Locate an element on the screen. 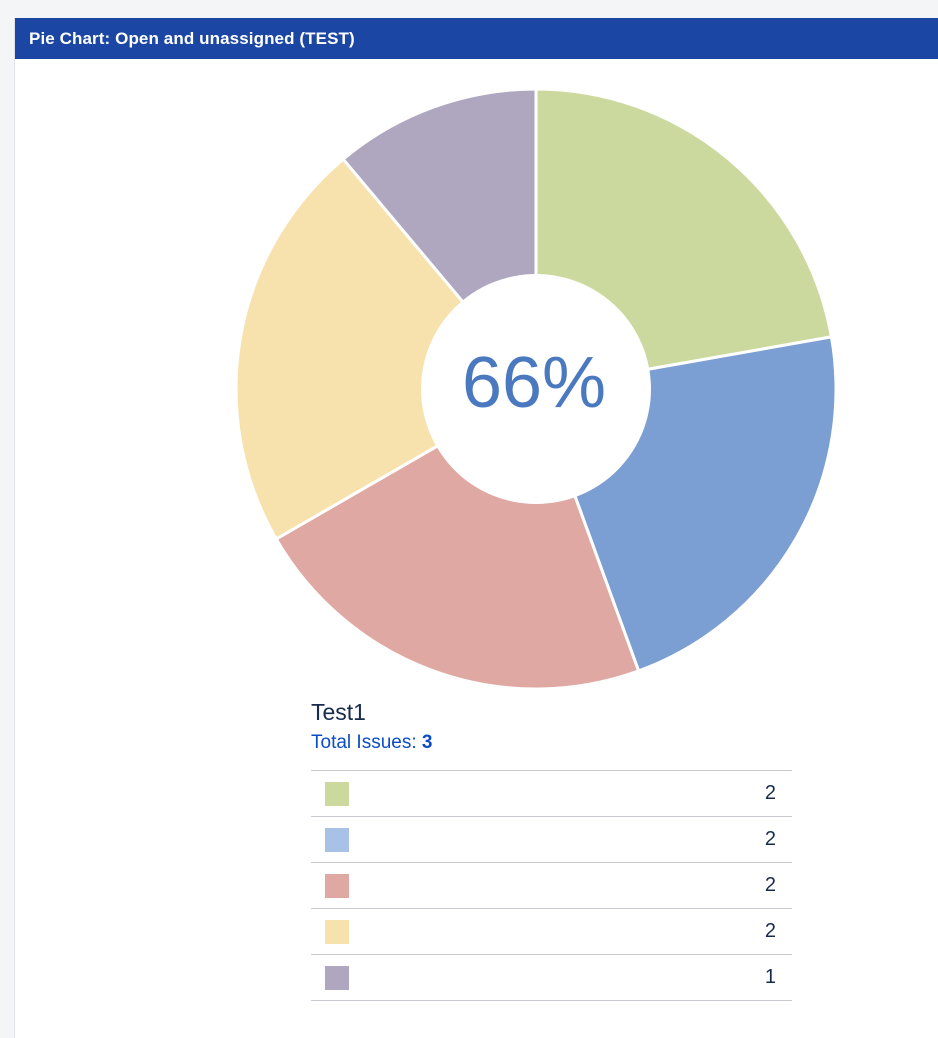 The height and width of the screenshot is (1038, 938). donut-hole is located at coordinates (536, 389).